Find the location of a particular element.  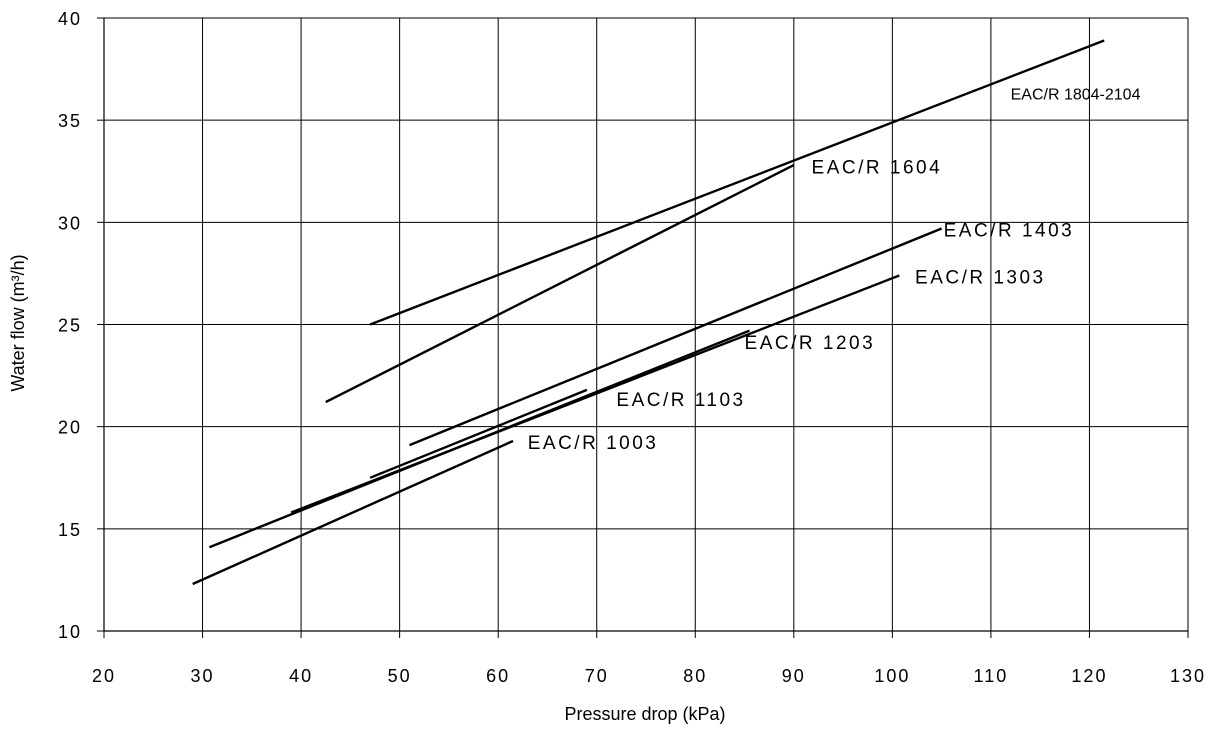

x-tick-label: 50 is located at coordinates (400, 676).